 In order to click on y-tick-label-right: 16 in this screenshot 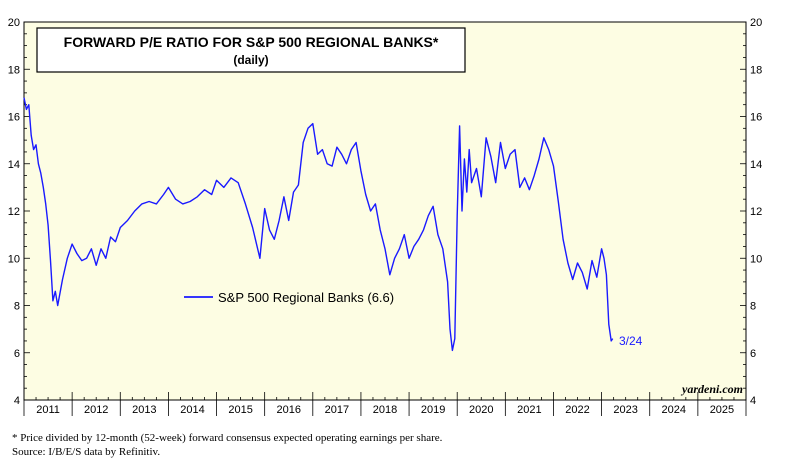, I will do `click(756, 118)`.